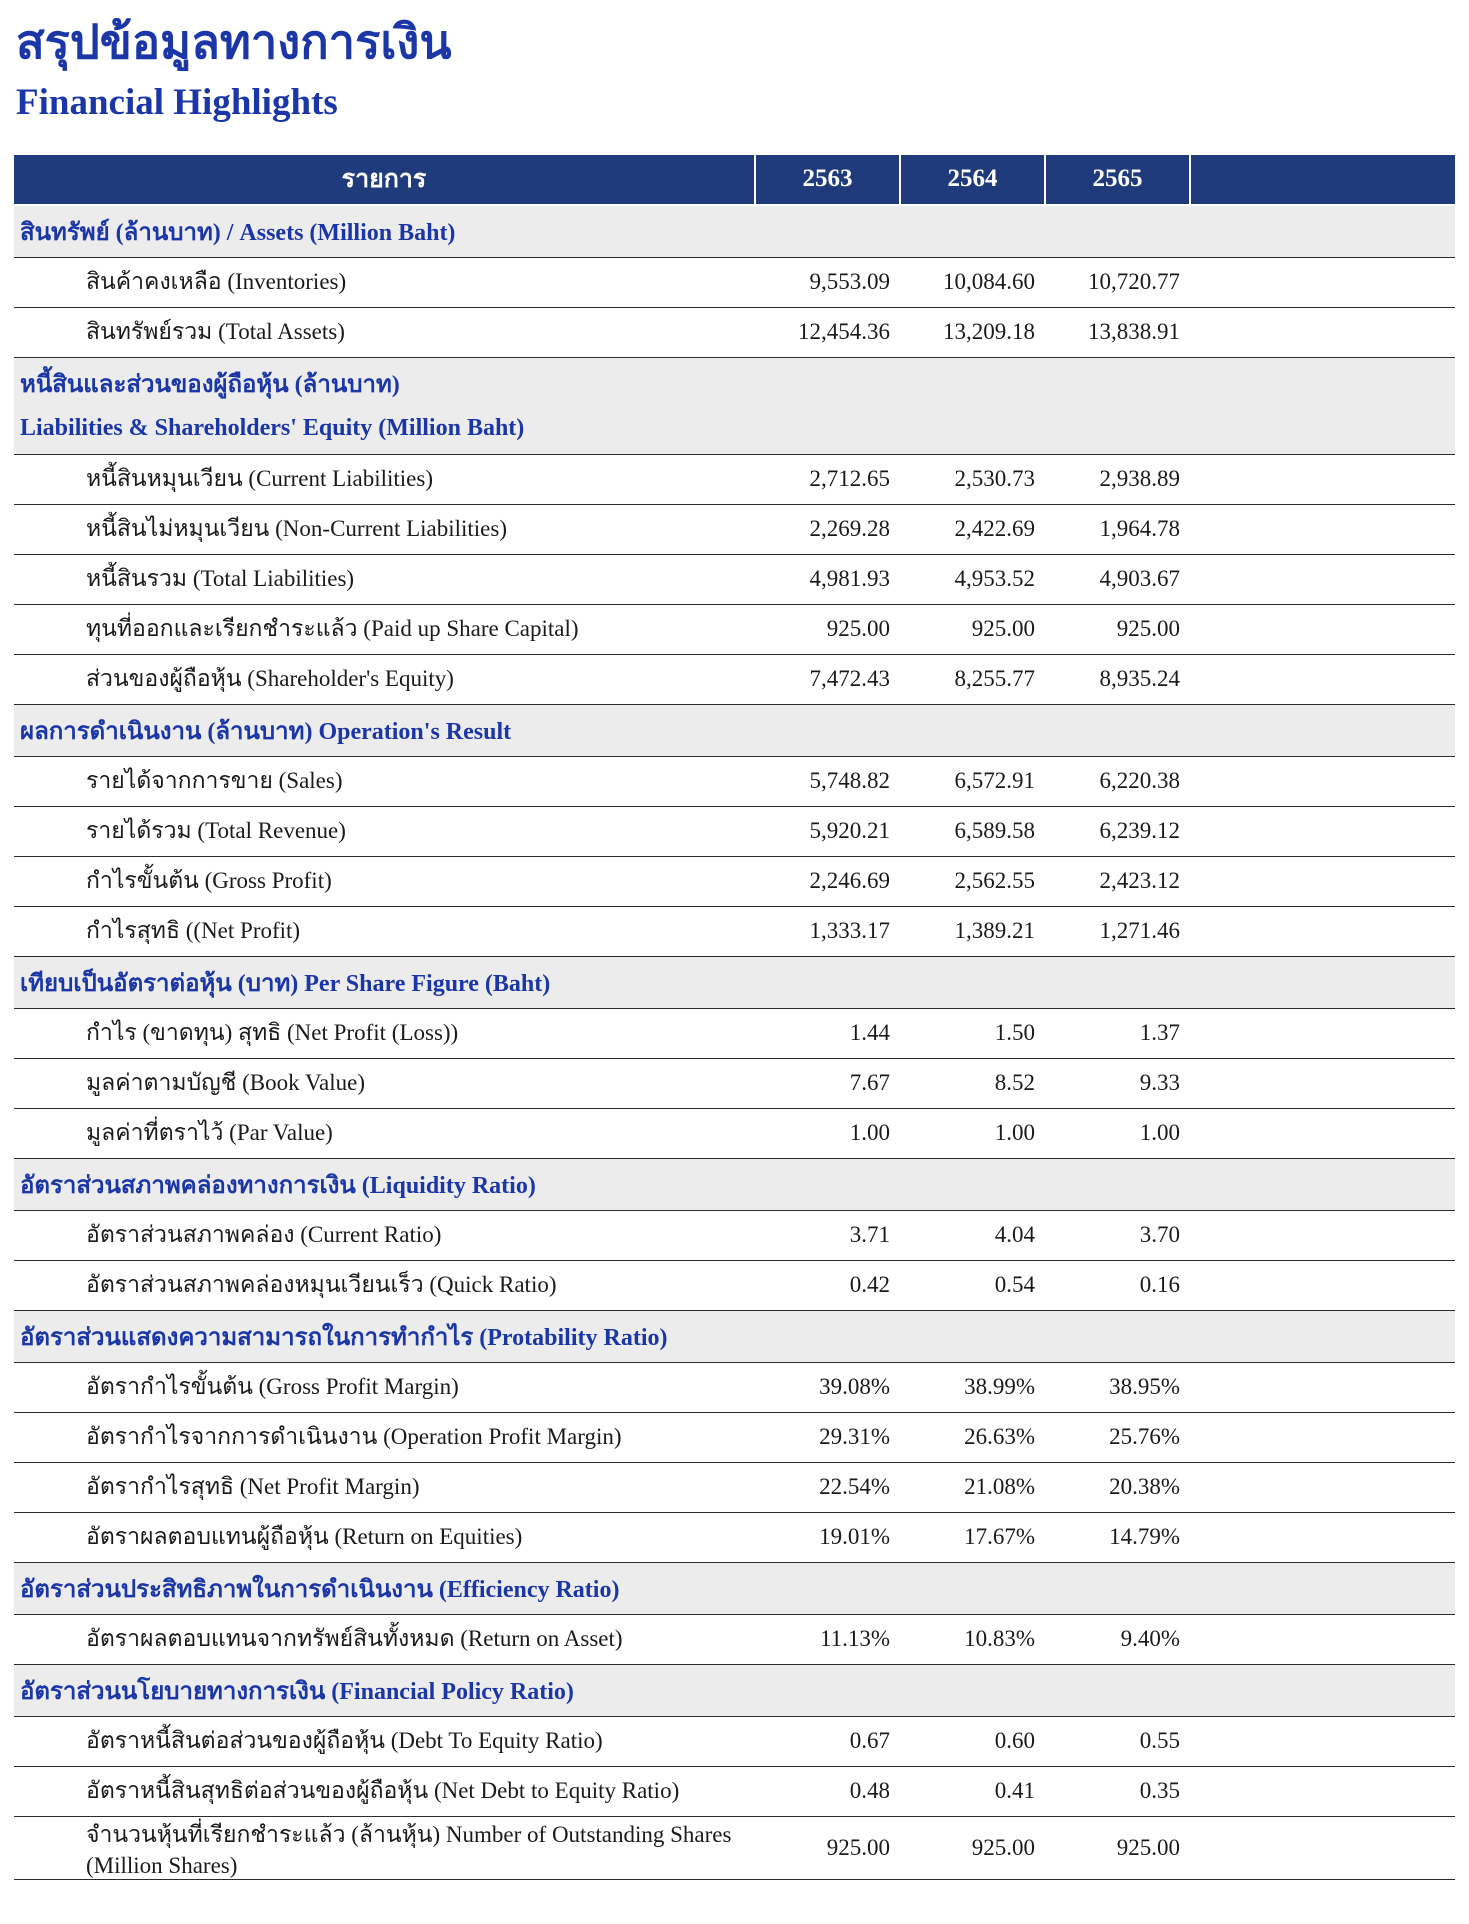 The image size is (1469, 1924). What do you see at coordinates (827, 180) in the screenshot?
I see `column-header-year-2563: 2563` at bounding box center [827, 180].